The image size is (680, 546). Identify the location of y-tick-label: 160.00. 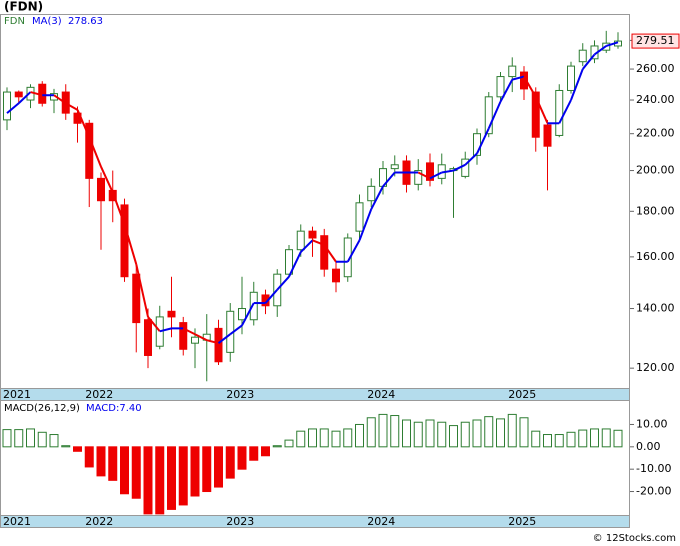
(655, 256).